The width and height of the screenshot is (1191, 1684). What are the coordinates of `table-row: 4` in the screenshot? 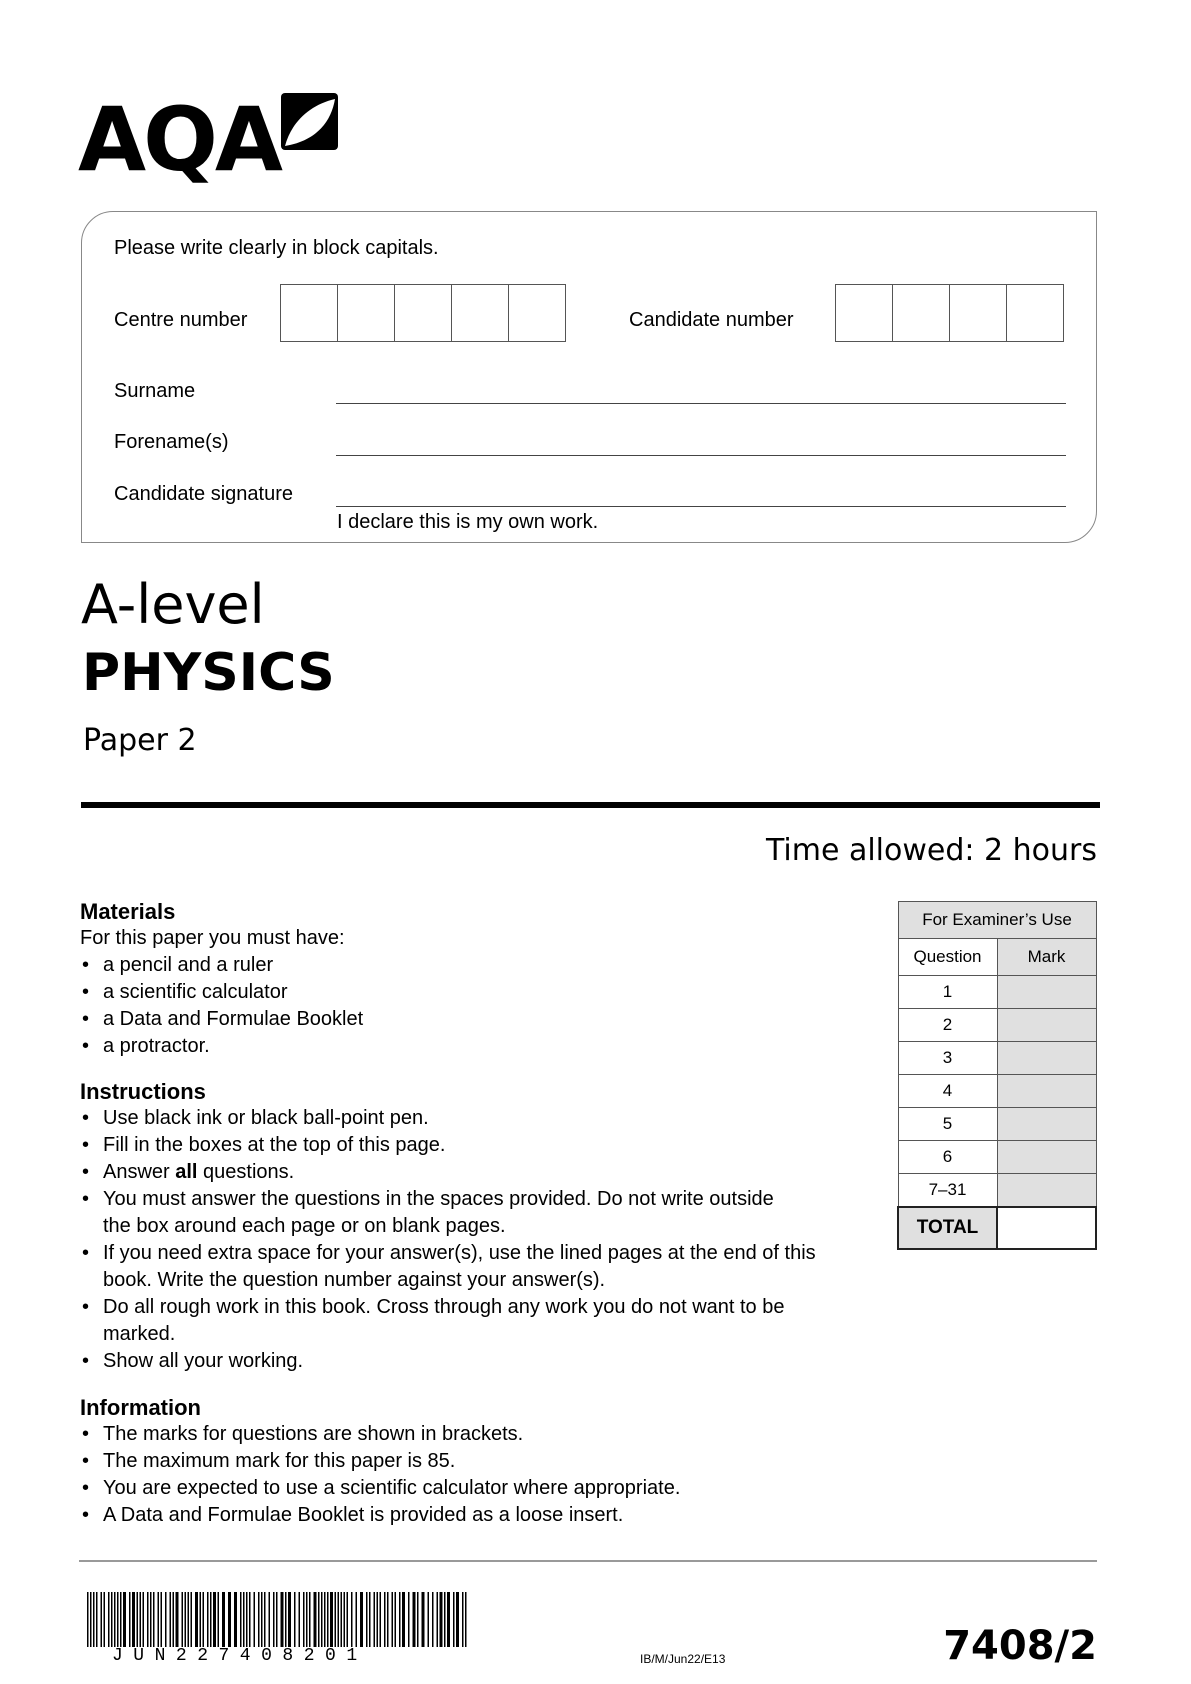 It's located at (997, 1091).